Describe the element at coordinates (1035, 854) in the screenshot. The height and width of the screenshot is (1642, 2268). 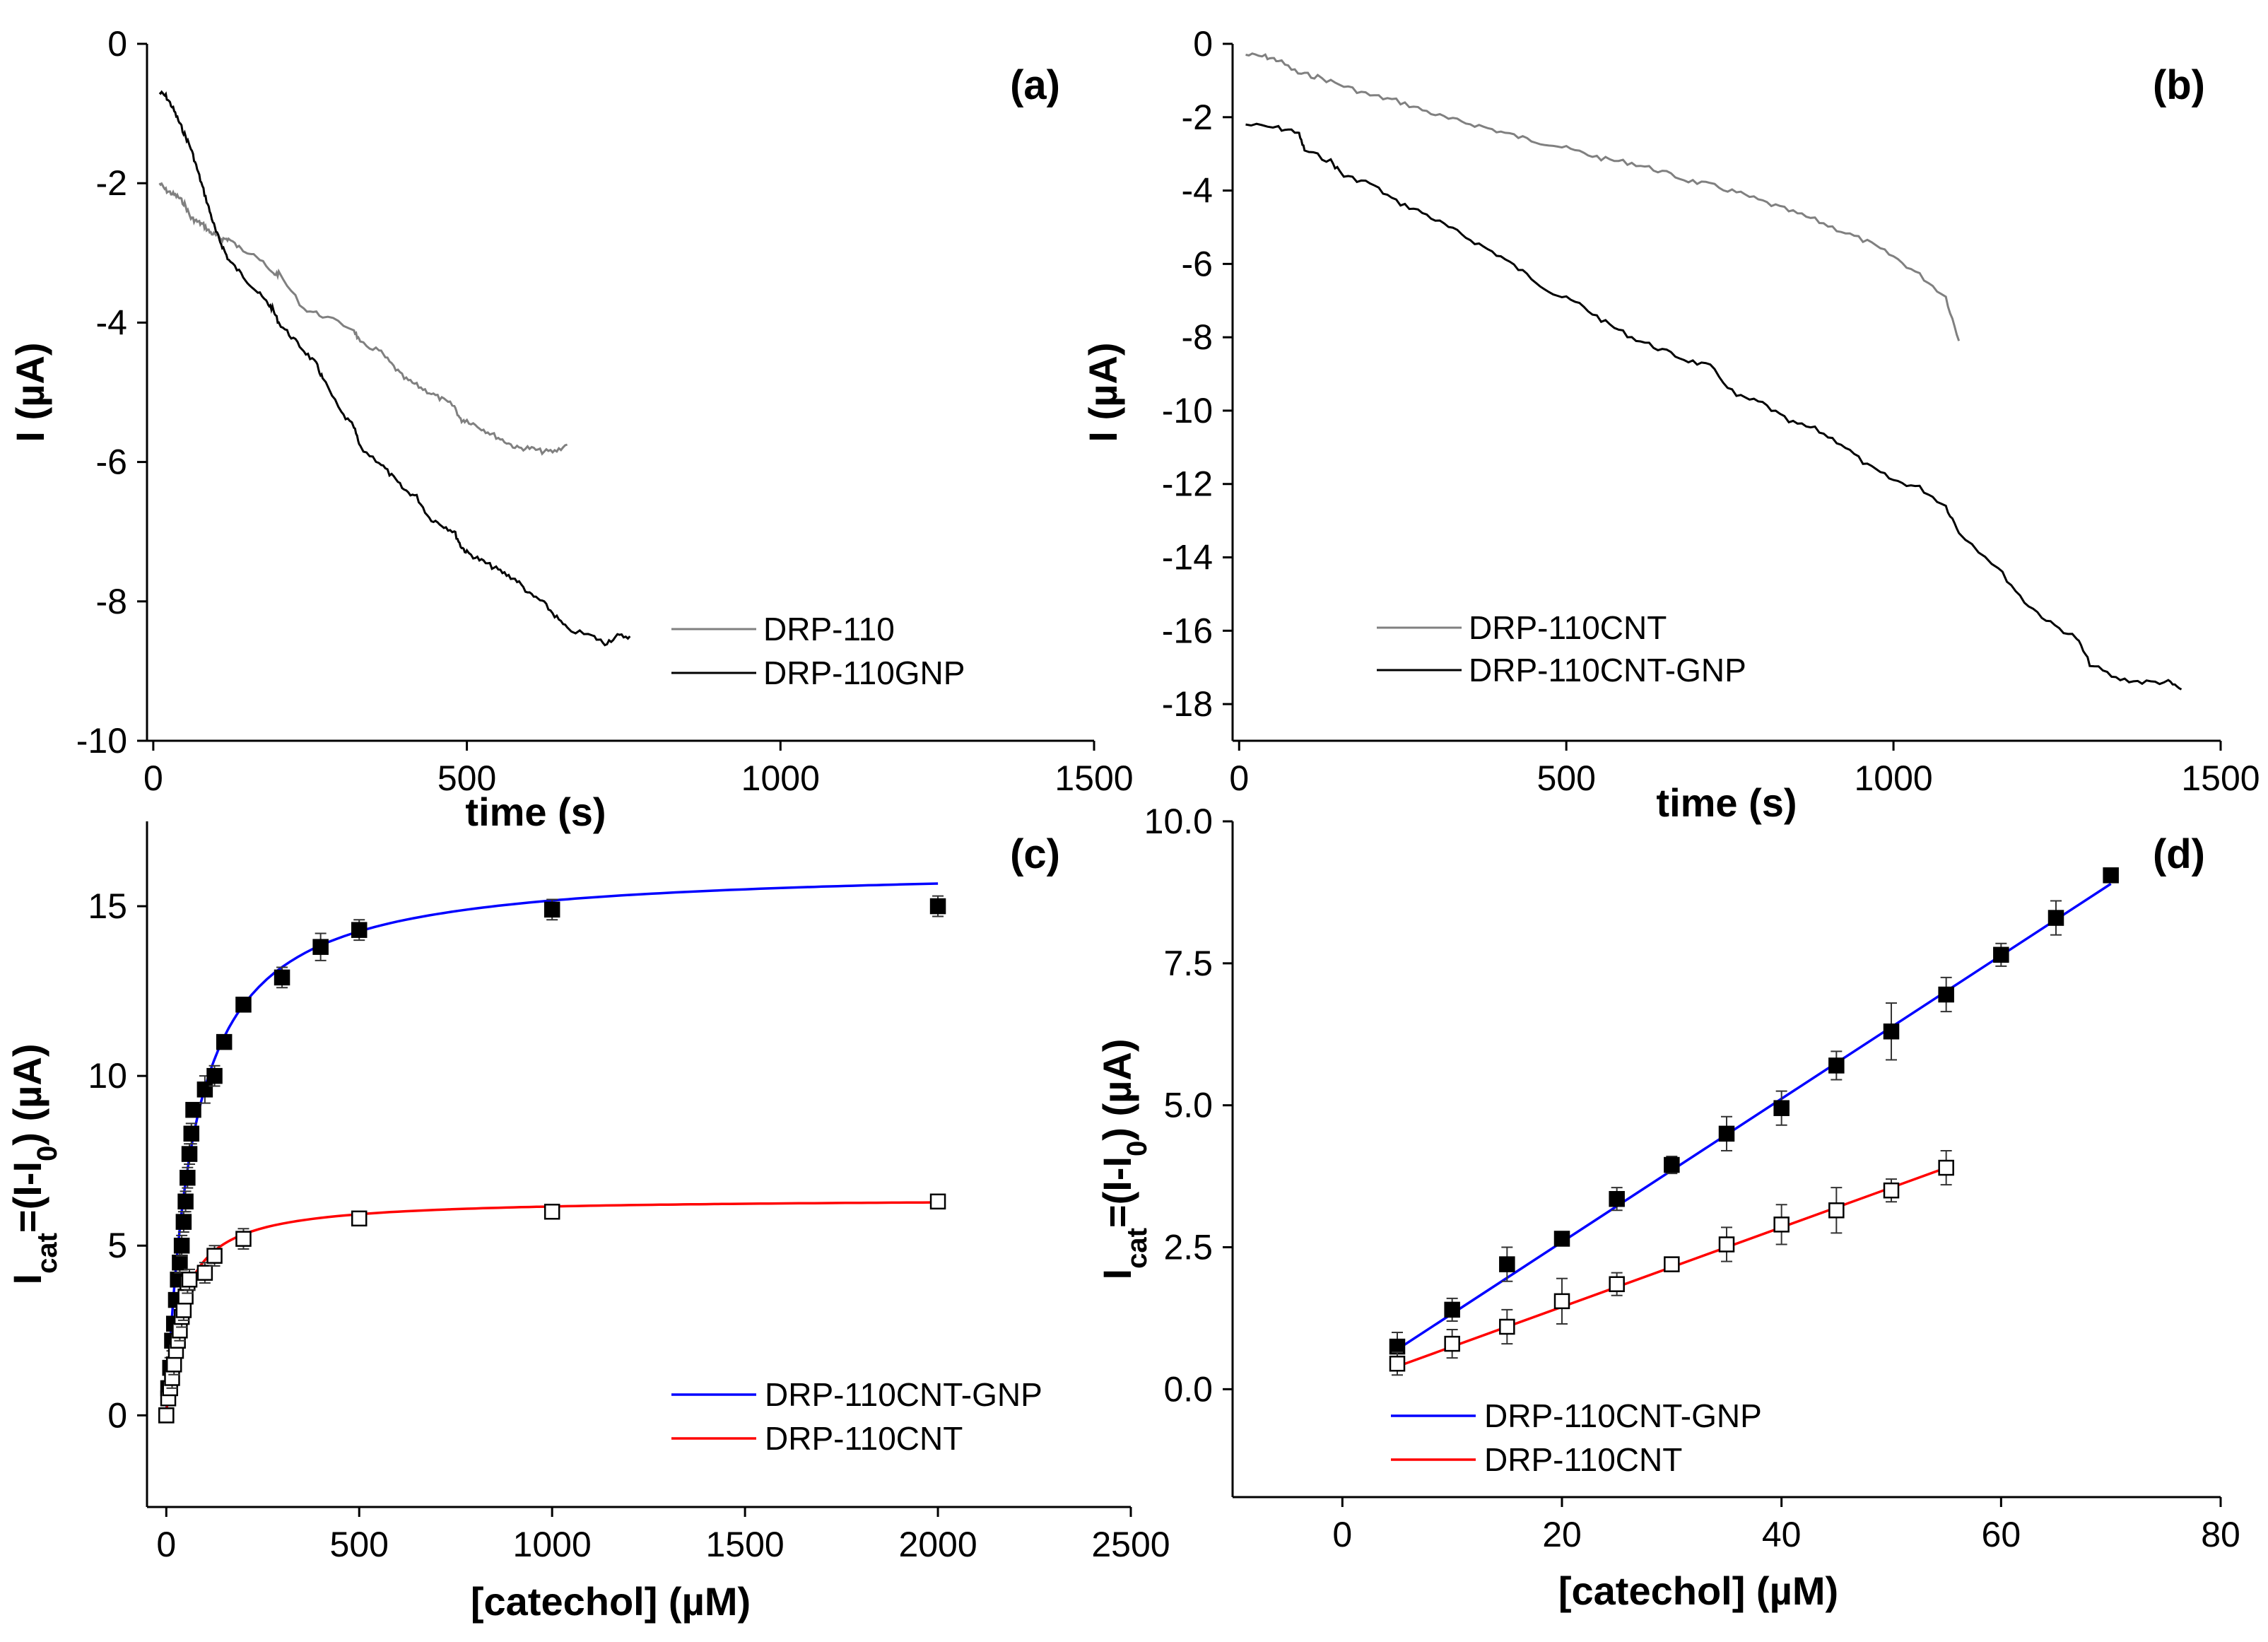
I see `panel-label: (c)` at that location.